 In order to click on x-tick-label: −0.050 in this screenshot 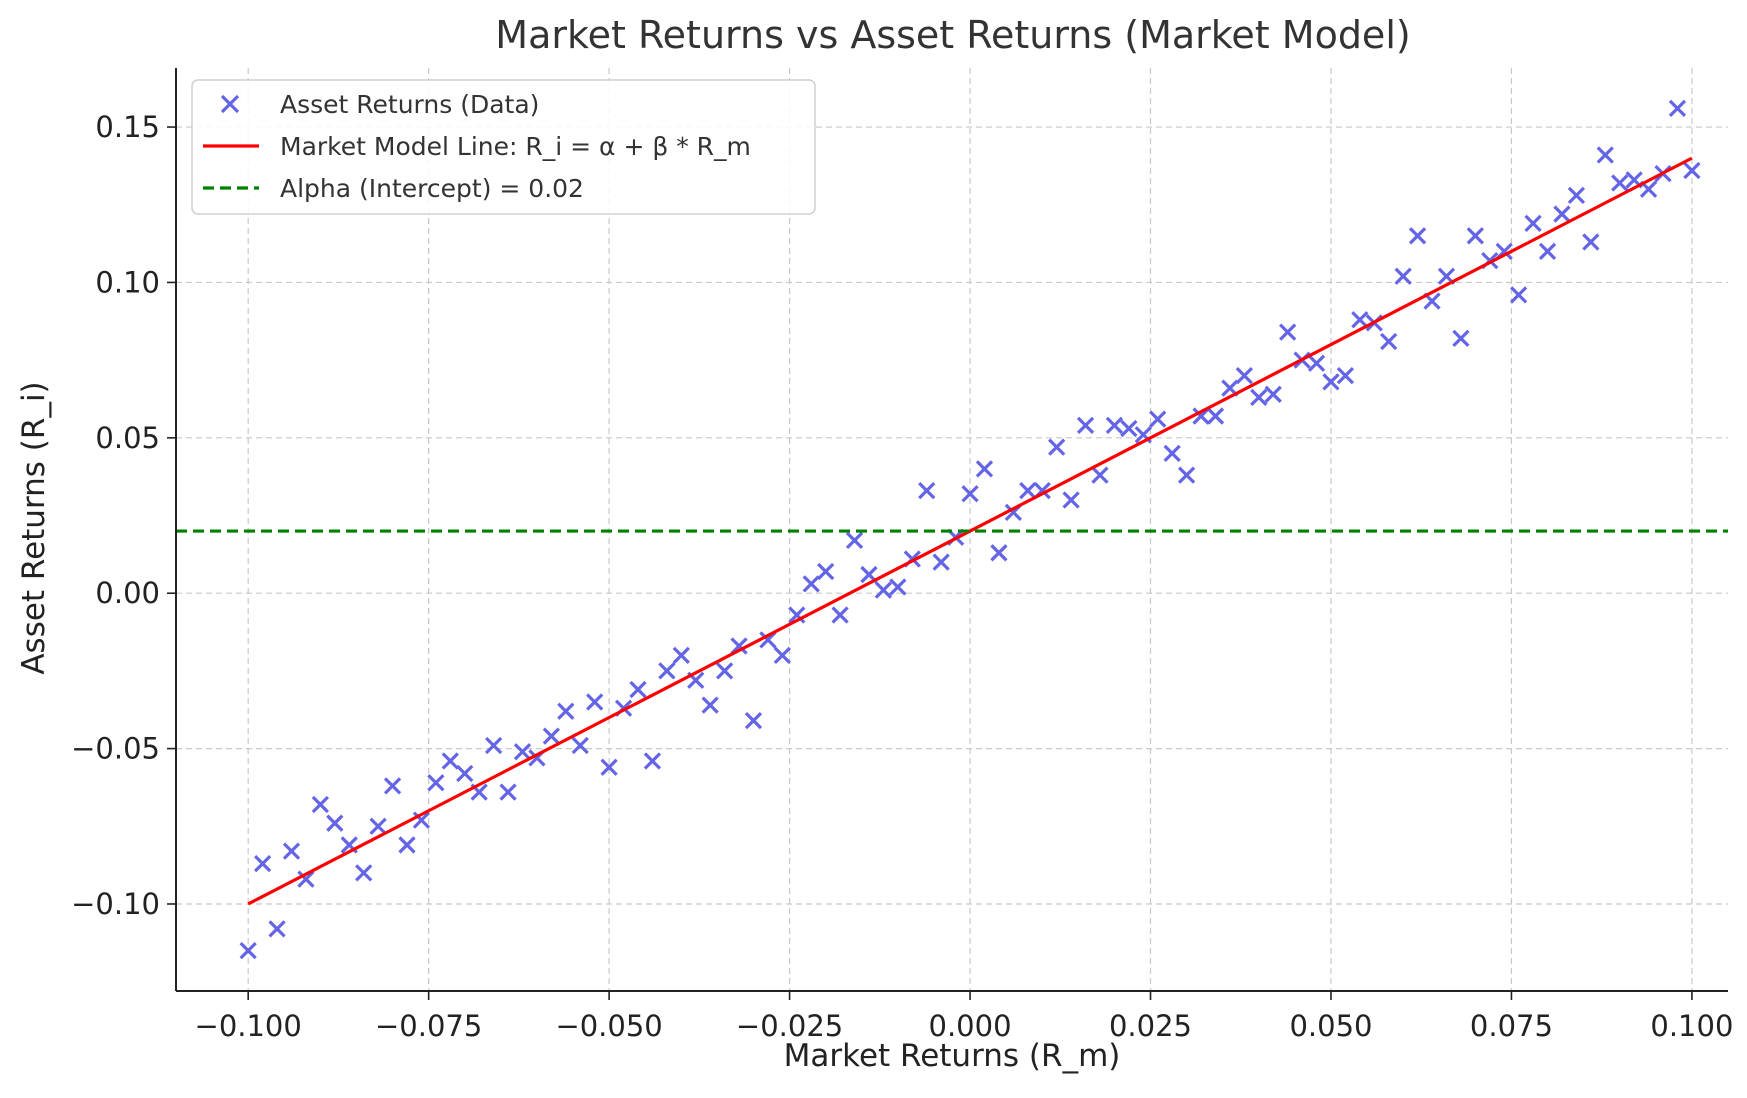, I will do `click(608, 1026)`.